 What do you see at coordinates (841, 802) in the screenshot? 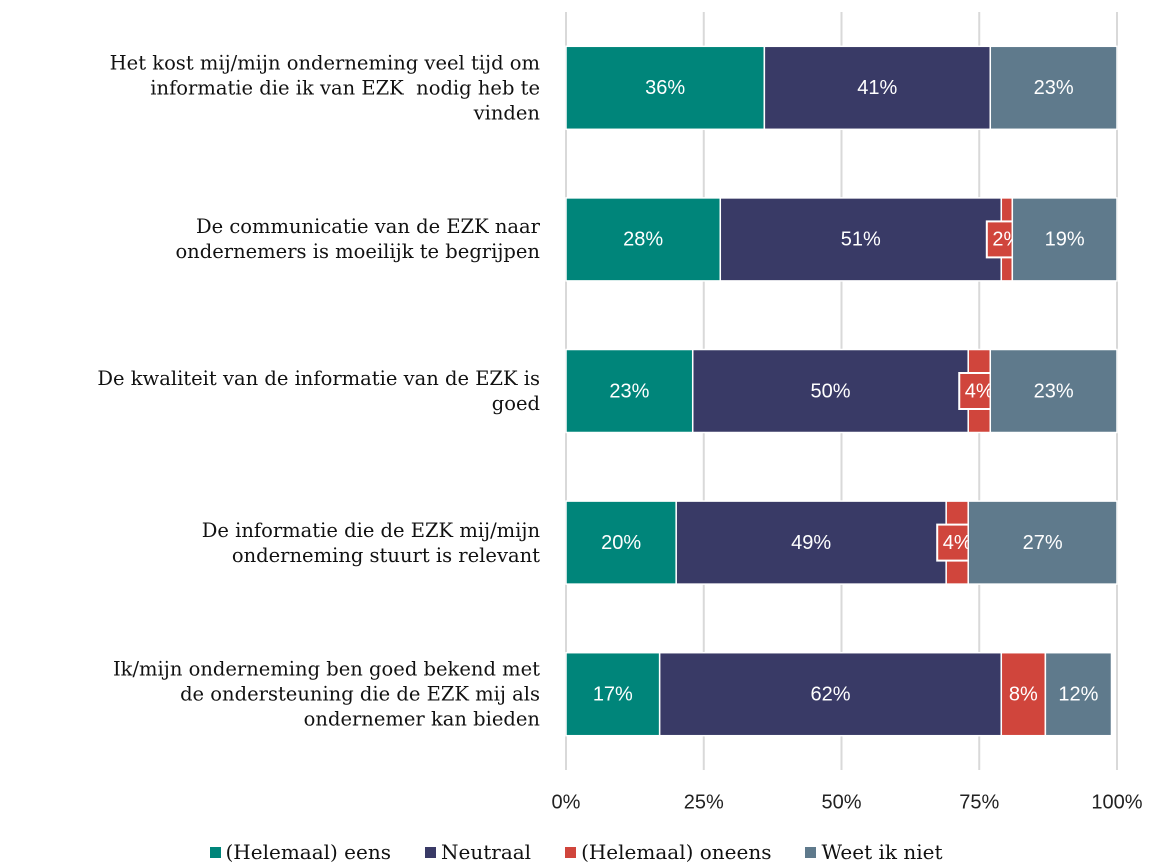
I see `x-tick-label: 50%` at bounding box center [841, 802].